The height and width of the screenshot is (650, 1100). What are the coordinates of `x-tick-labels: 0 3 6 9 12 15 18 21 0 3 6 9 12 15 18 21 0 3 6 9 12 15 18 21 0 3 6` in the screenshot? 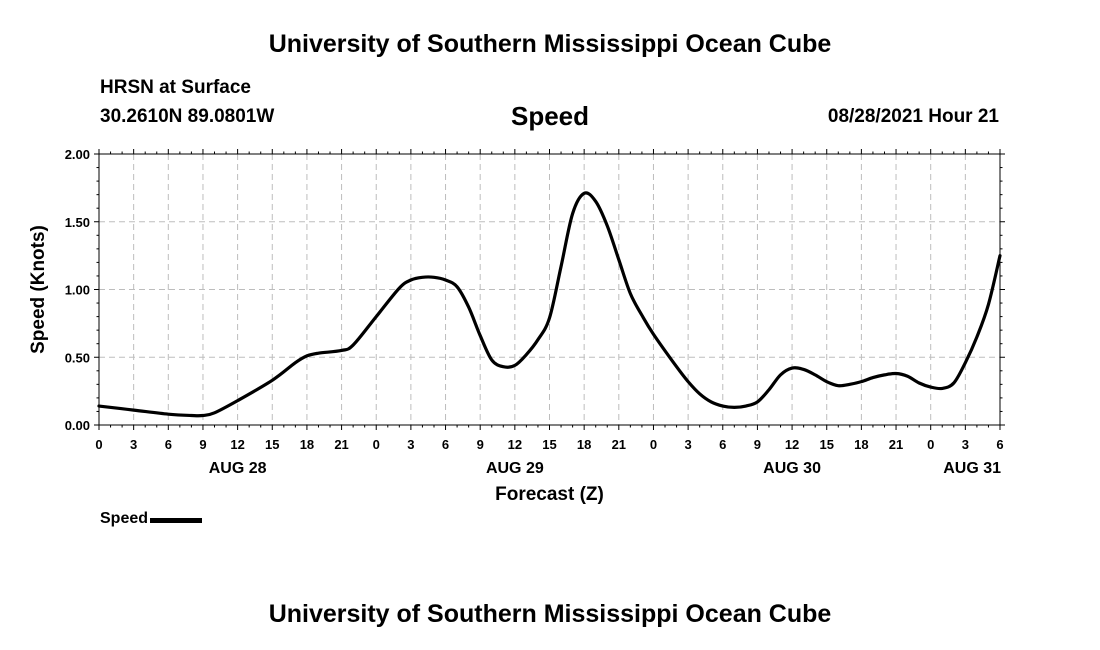 It's located at (549, 444).